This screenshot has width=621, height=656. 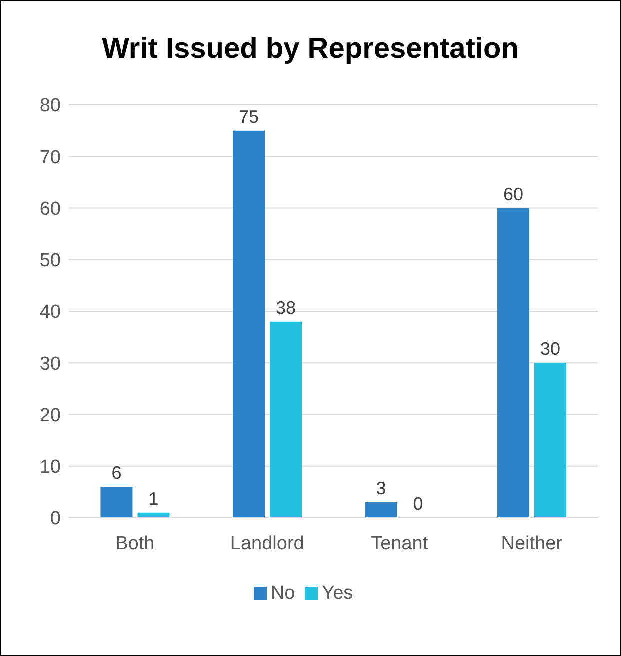 What do you see at coordinates (286, 308) in the screenshot?
I see `data-label: 38` at bounding box center [286, 308].